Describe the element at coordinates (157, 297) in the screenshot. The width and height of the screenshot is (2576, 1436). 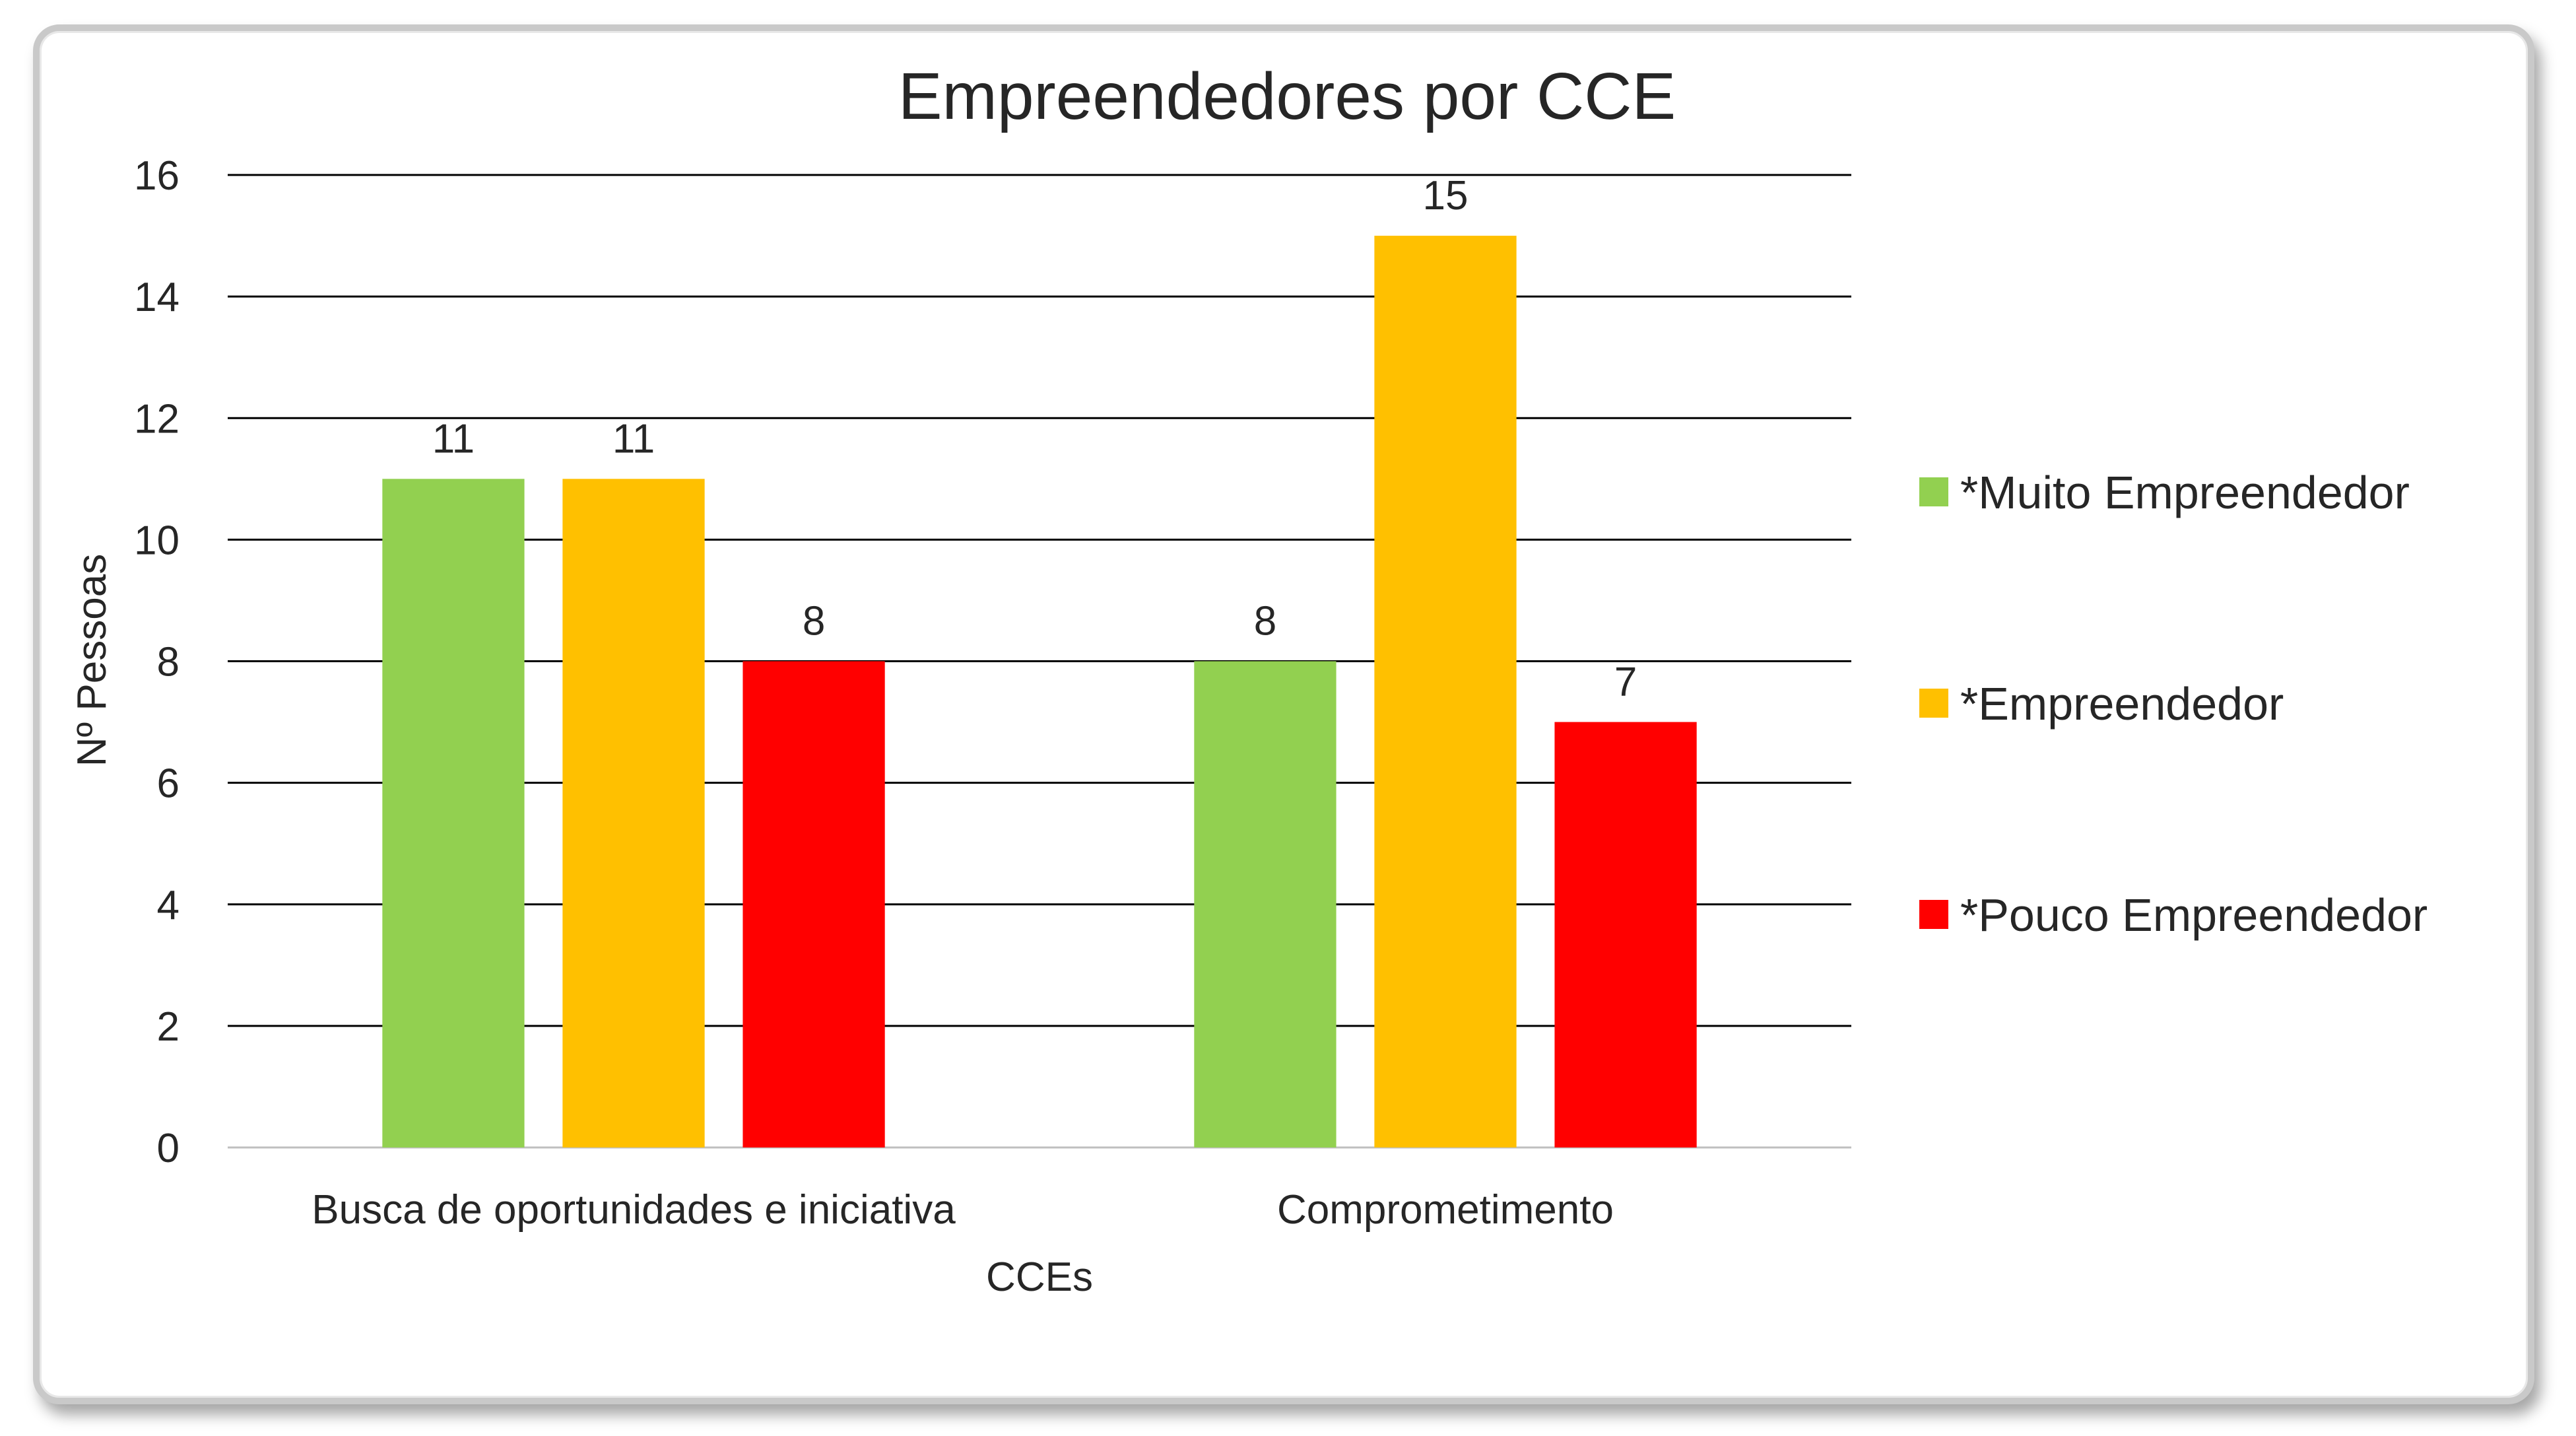
I see `y-tick-label: 14` at that location.